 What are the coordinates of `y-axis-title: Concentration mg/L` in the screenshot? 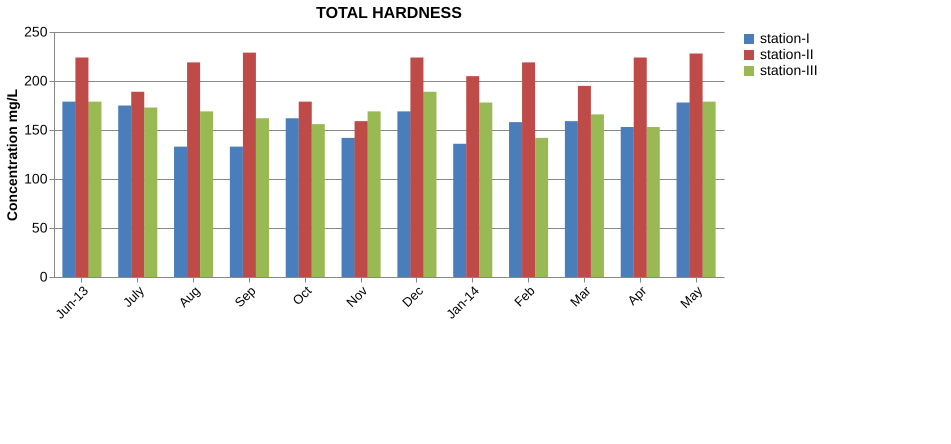 It's located at (12, 155).